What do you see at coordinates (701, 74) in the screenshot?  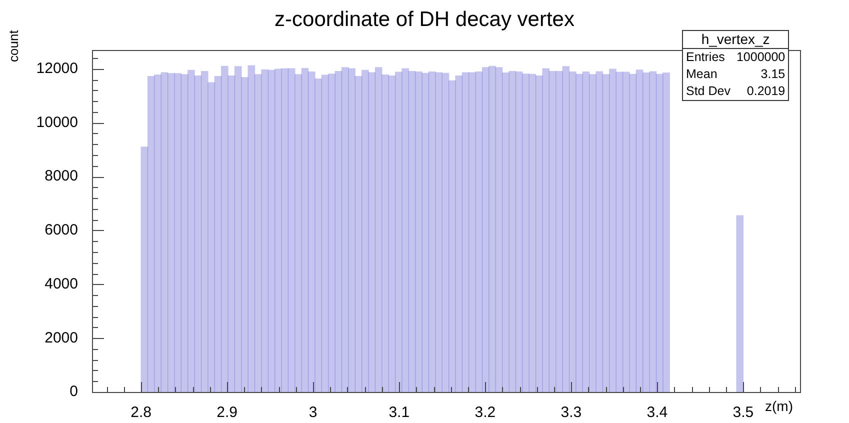 I see `annotation: Mean` at bounding box center [701, 74].